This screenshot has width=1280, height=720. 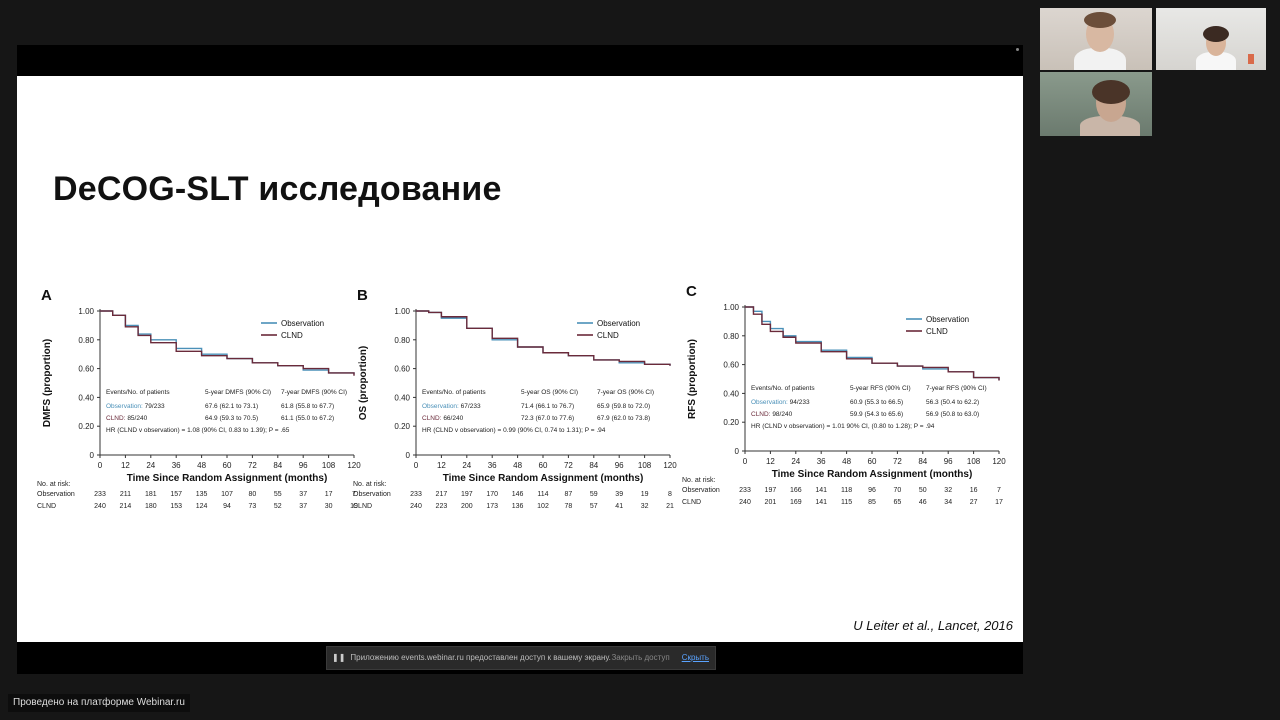 What do you see at coordinates (923, 502) in the screenshot?
I see `at-risk-value: 46` at bounding box center [923, 502].